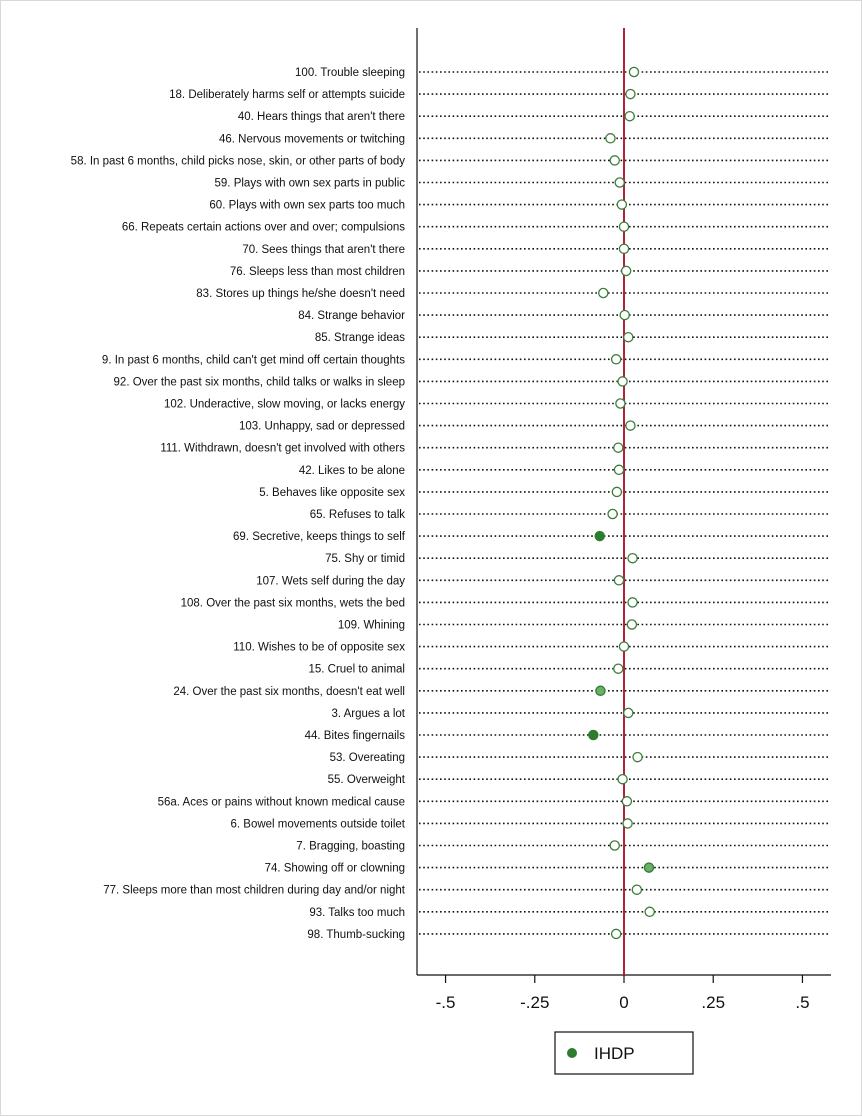 This screenshot has height=1116, width=862. I want to click on item-label: 83. Stores up things he/she doesn't need, so click(300, 294).